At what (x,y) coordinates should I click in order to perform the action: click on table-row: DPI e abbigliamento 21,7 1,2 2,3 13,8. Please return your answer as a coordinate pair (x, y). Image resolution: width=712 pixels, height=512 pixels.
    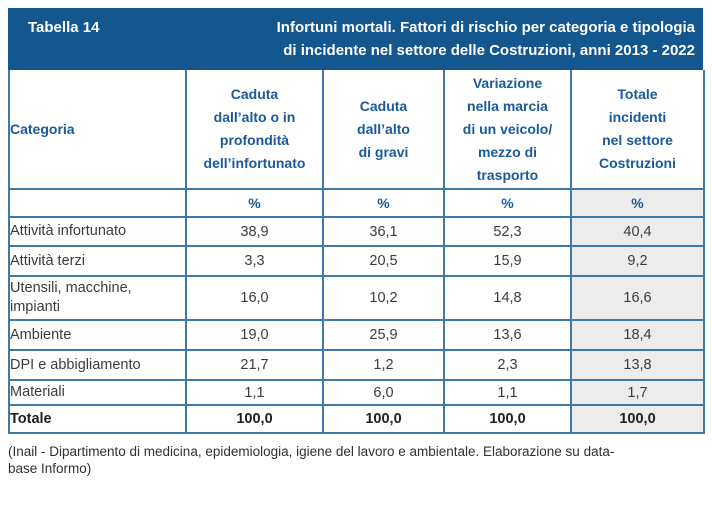
    Looking at the image, I should click on (356, 365).